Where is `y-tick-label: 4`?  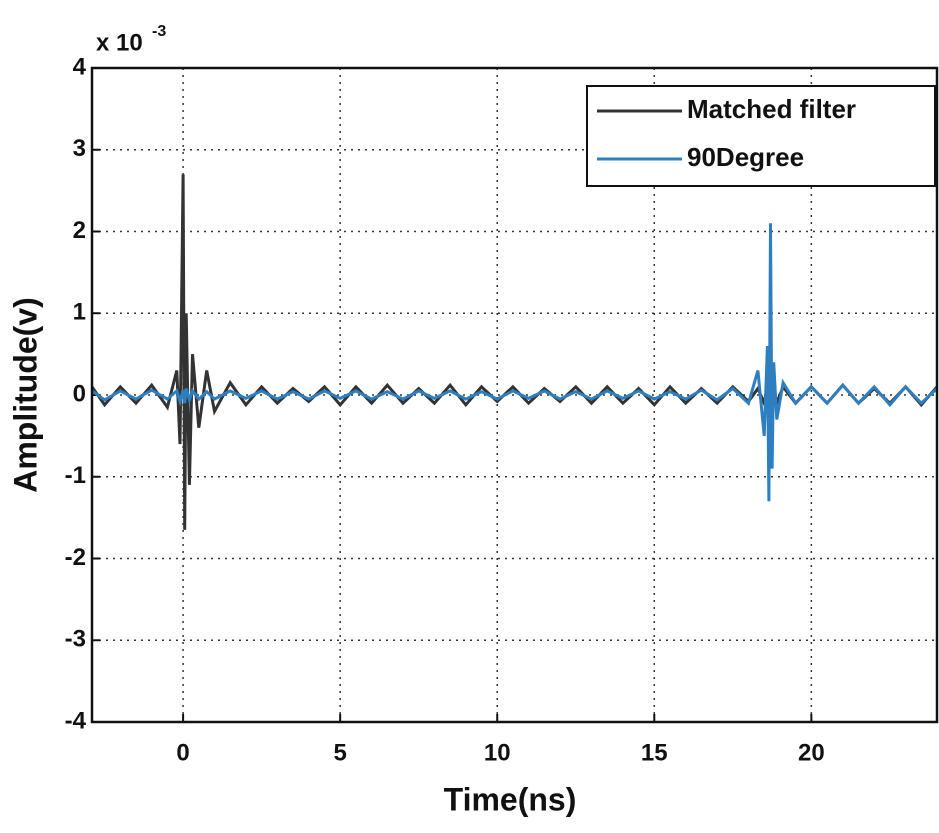 y-tick-label: 4 is located at coordinates (80, 66).